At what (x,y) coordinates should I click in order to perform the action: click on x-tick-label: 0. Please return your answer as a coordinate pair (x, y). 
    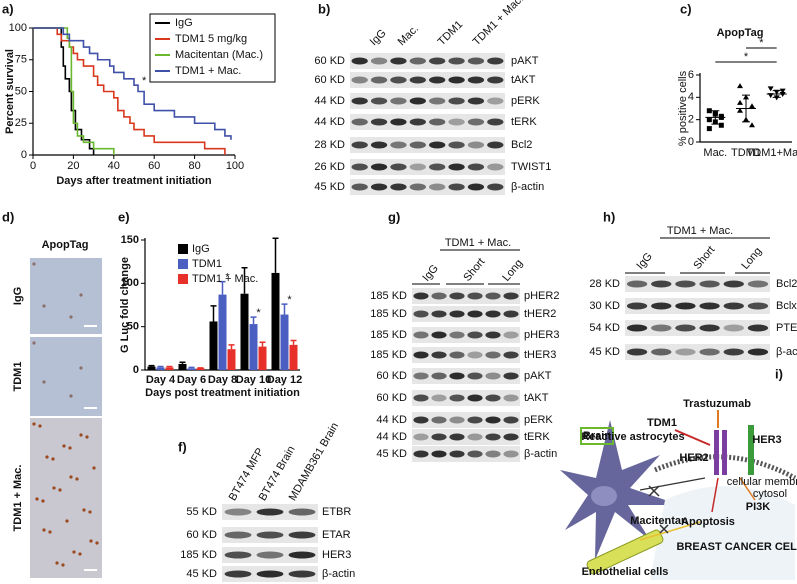
    Looking at the image, I should click on (33, 166).